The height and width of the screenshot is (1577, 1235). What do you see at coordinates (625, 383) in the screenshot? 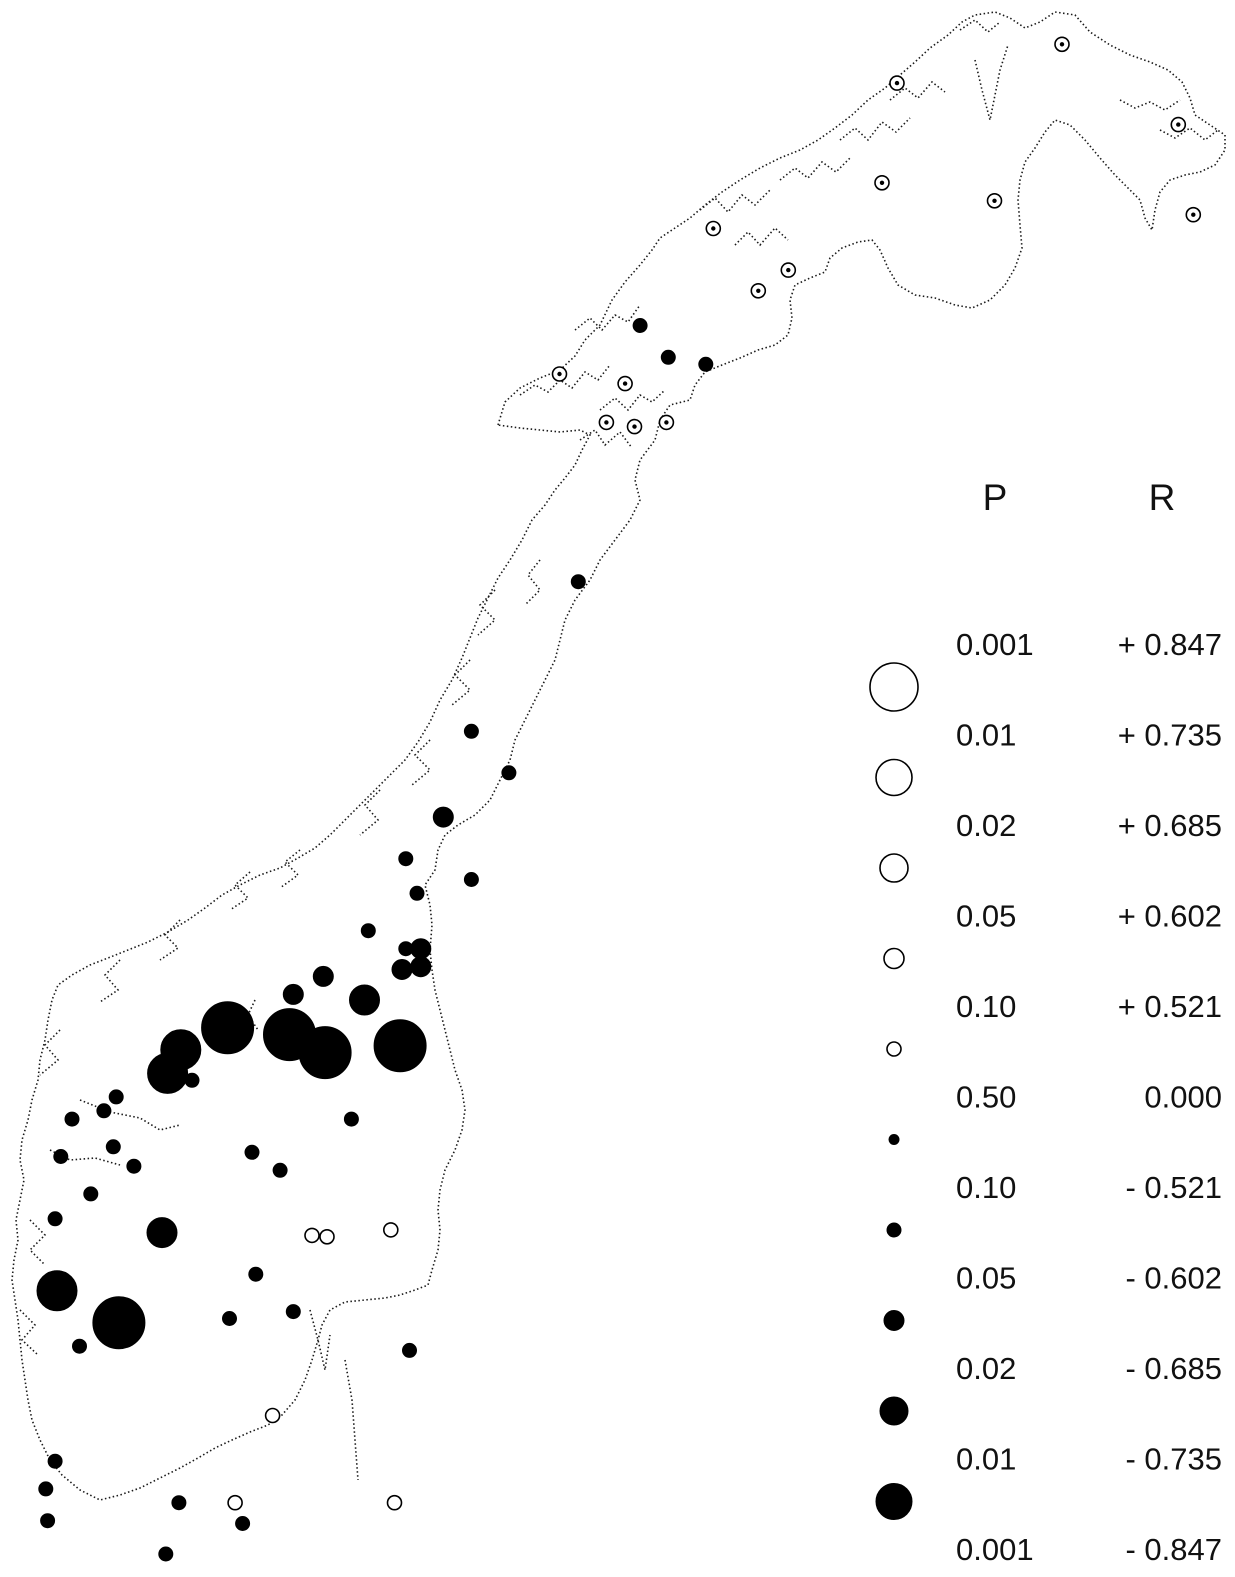
I see `station-marker-14-center` at bounding box center [625, 383].